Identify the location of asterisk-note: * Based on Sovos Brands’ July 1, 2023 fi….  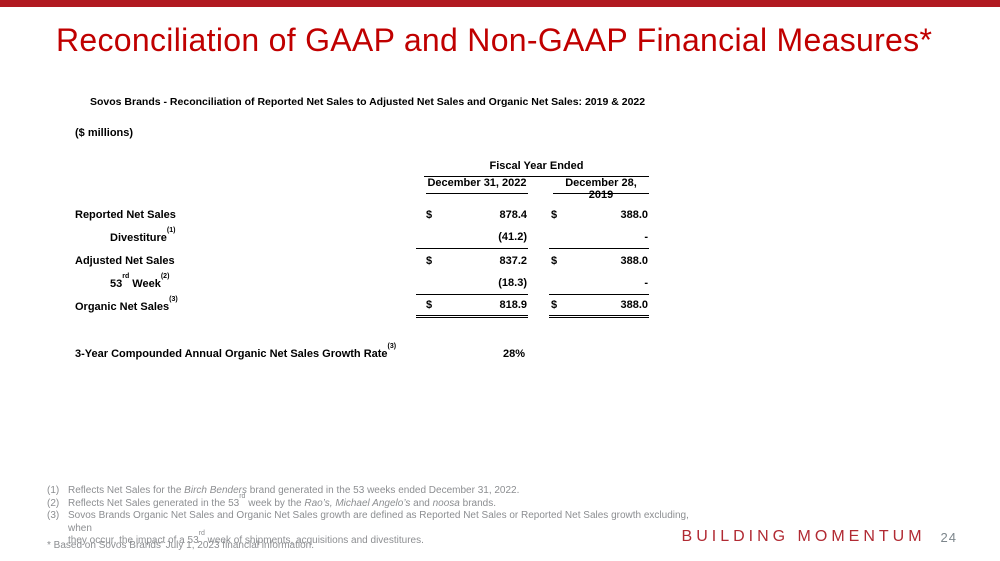
(181, 545).